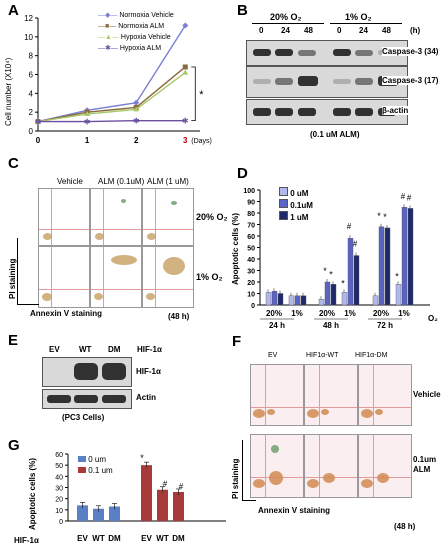 The height and width of the screenshot is (550, 441). What do you see at coordinates (335, 134) in the screenshot?
I see `panel-b-footer: (0.1 uM ALM)` at bounding box center [335, 134].